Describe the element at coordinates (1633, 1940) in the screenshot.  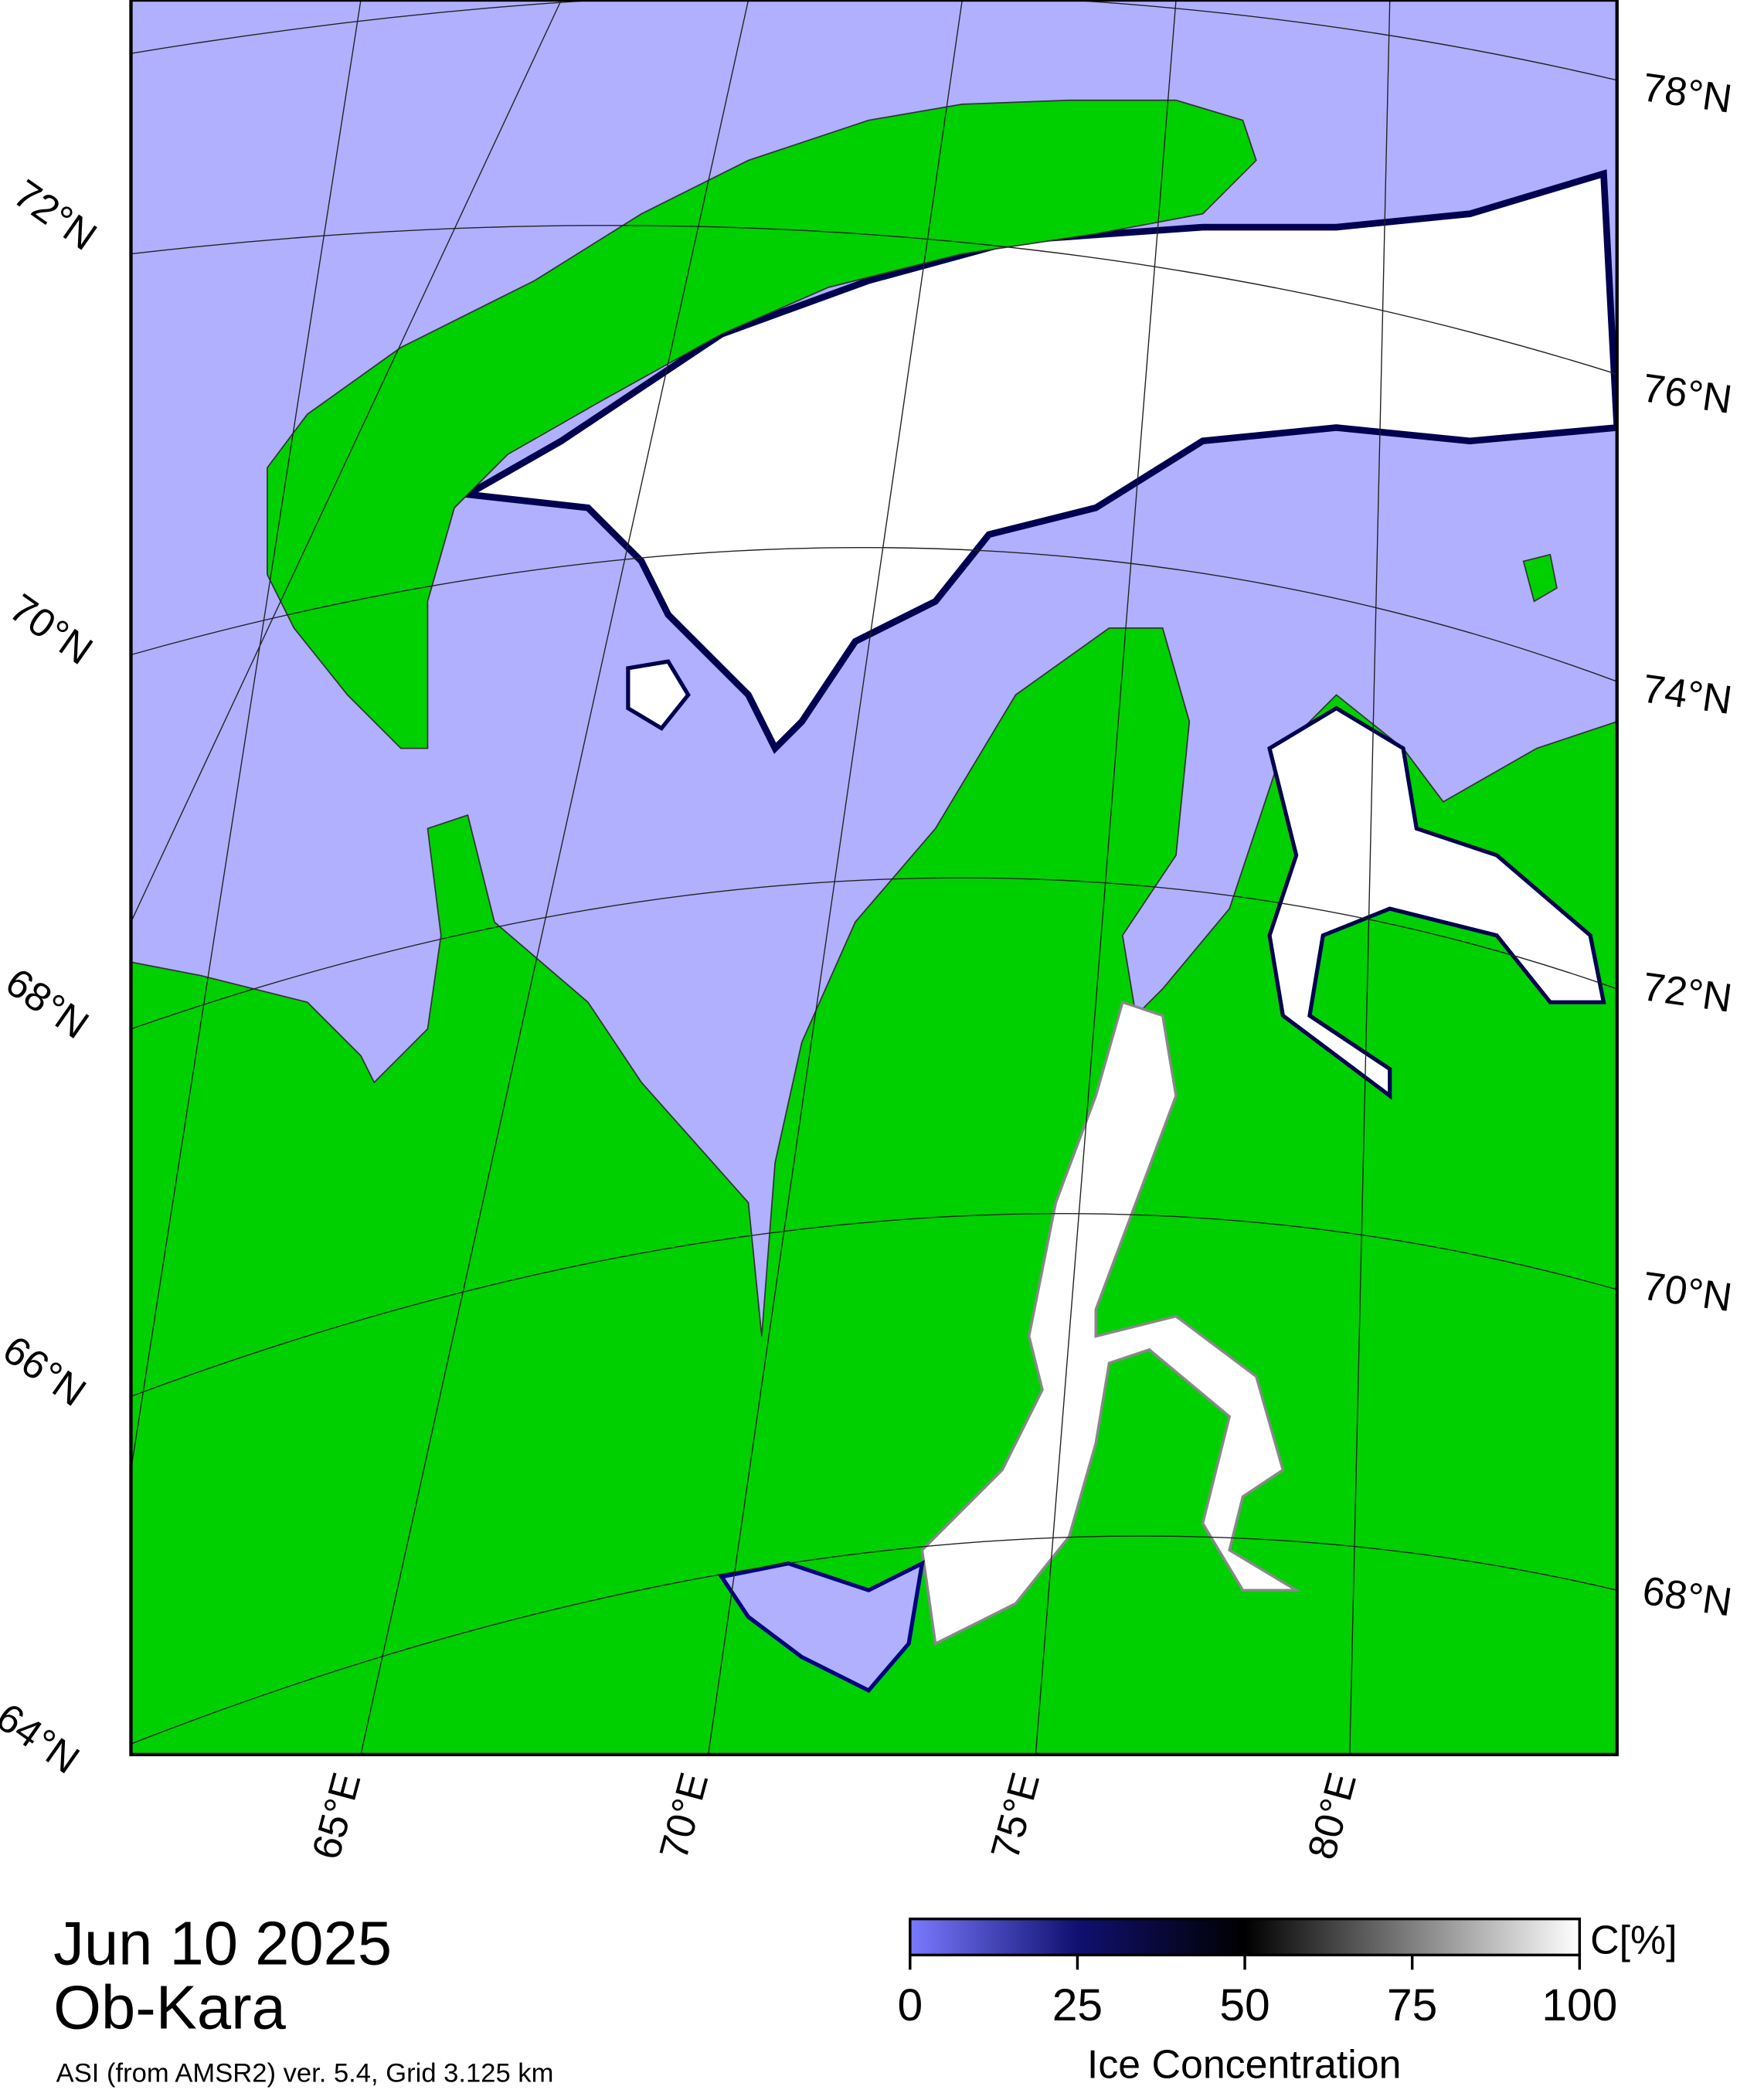
I see `colorbar-unit: C[%]` at that location.